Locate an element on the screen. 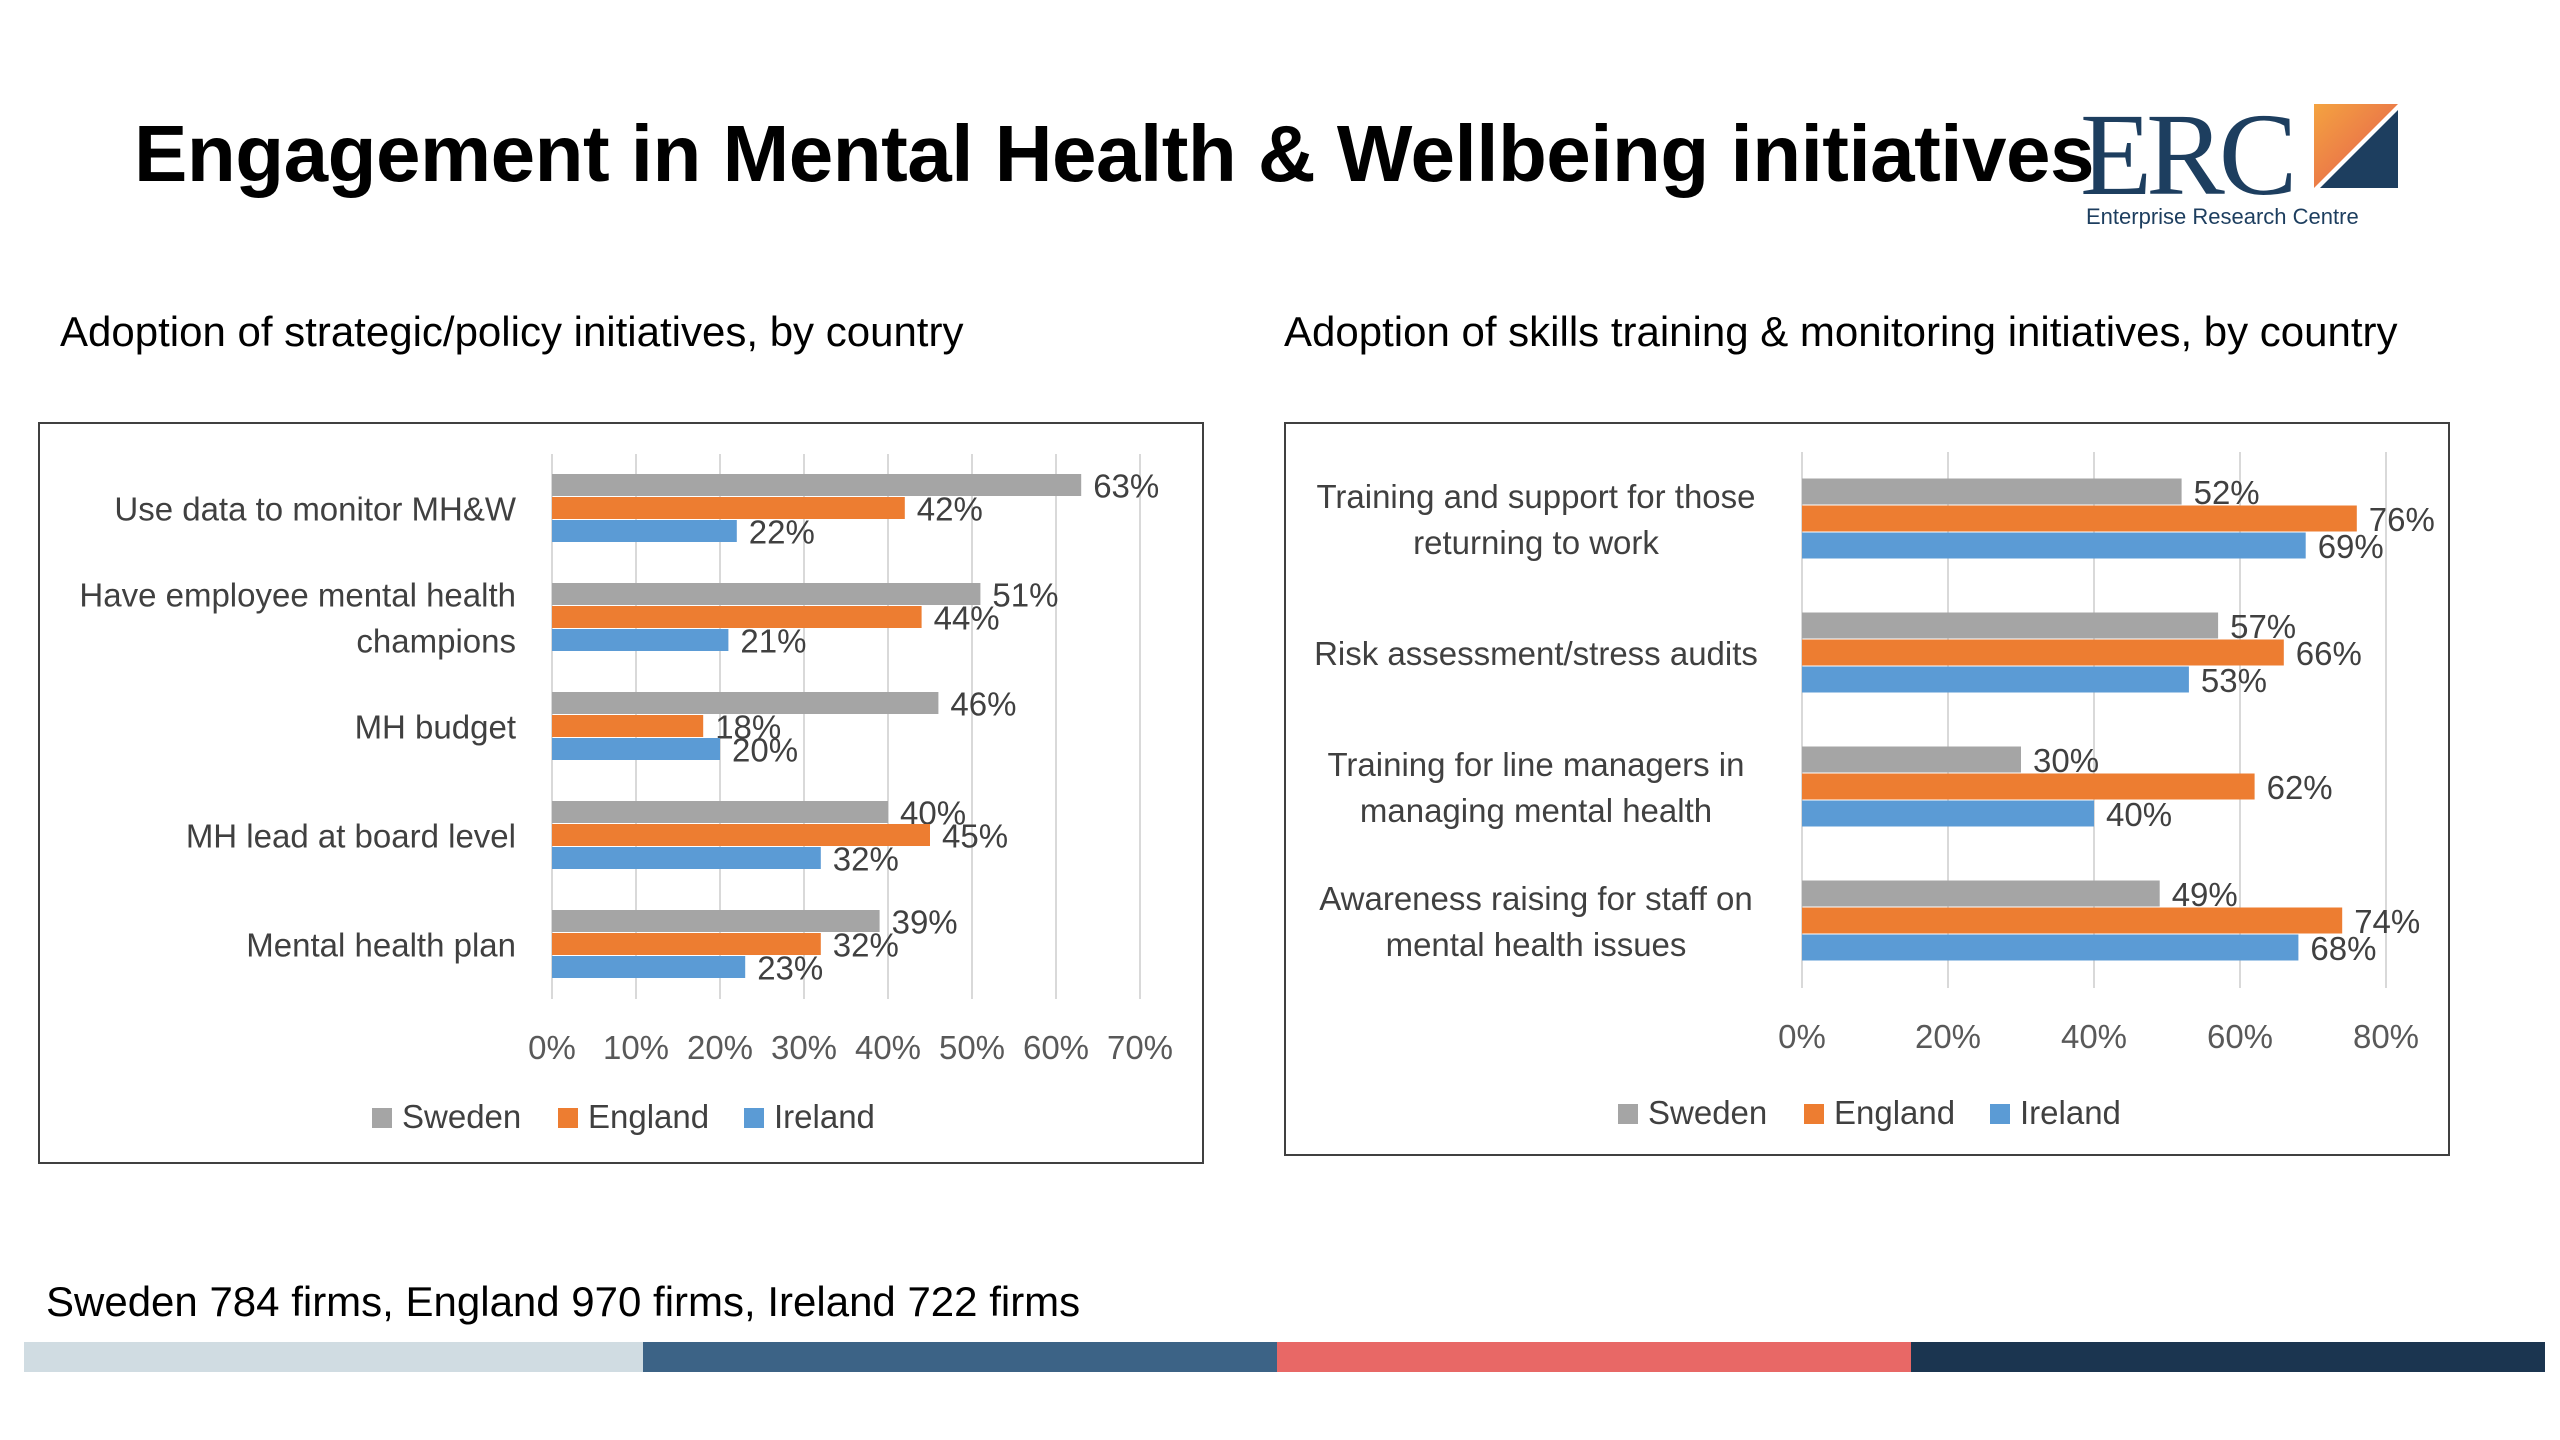 Image resolution: width=2560 pixels, height=1440 pixels. data-label-ireland: 40% is located at coordinates (2139, 814).